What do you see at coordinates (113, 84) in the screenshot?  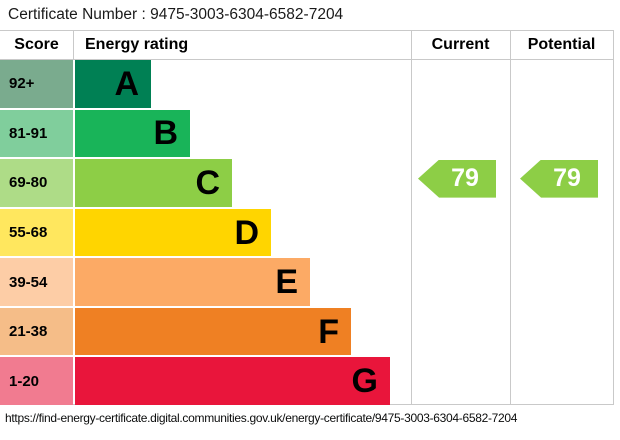 I see `band-bar-a: A` at bounding box center [113, 84].